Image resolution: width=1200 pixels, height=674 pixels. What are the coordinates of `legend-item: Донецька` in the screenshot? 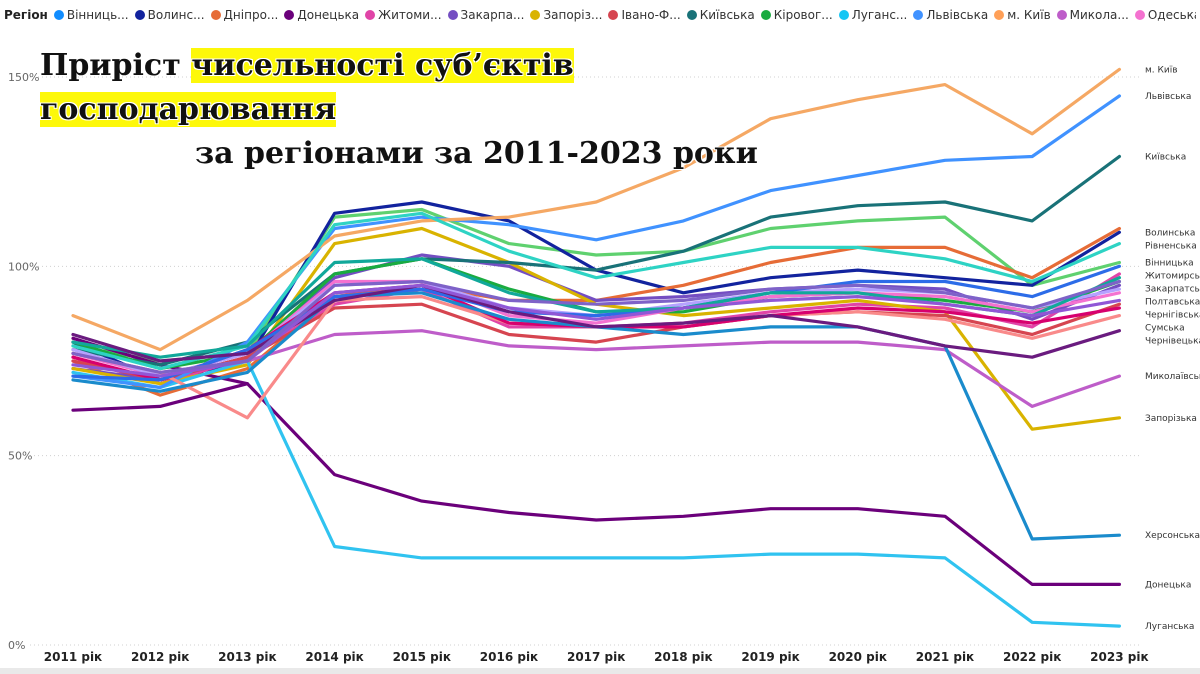 It's located at (321, 15).